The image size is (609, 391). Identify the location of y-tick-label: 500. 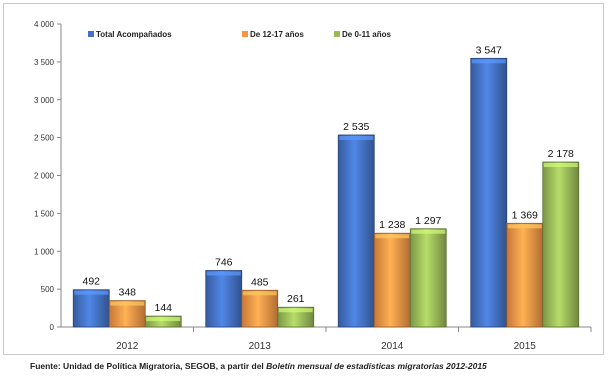
(48, 289).